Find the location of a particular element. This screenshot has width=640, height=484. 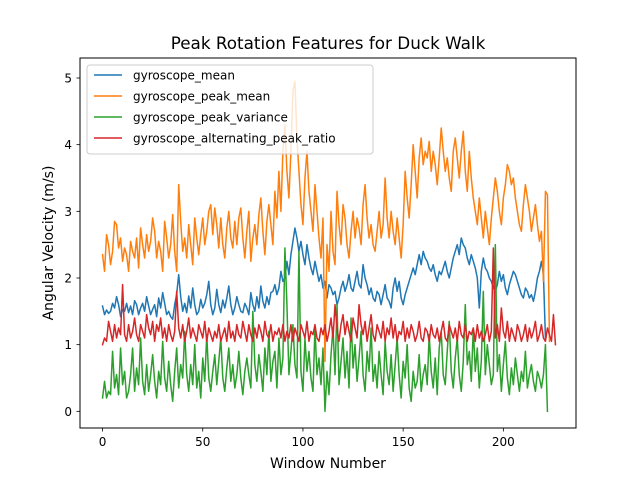

x-tick-label-1: 50 is located at coordinates (202, 442).